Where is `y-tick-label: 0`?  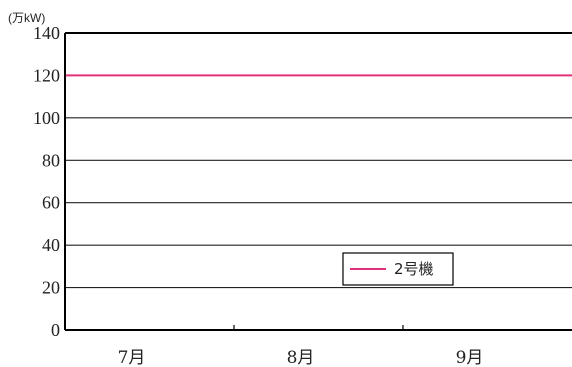
y-tick-label: 0 is located at coordinates (55, 330).